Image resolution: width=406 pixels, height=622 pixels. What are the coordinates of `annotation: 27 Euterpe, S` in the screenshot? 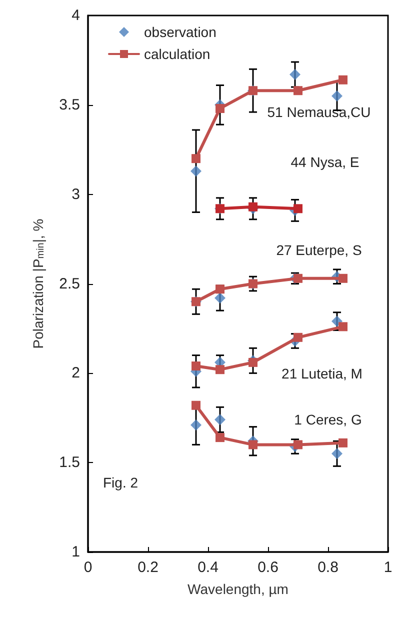 It's located at (319, 250).